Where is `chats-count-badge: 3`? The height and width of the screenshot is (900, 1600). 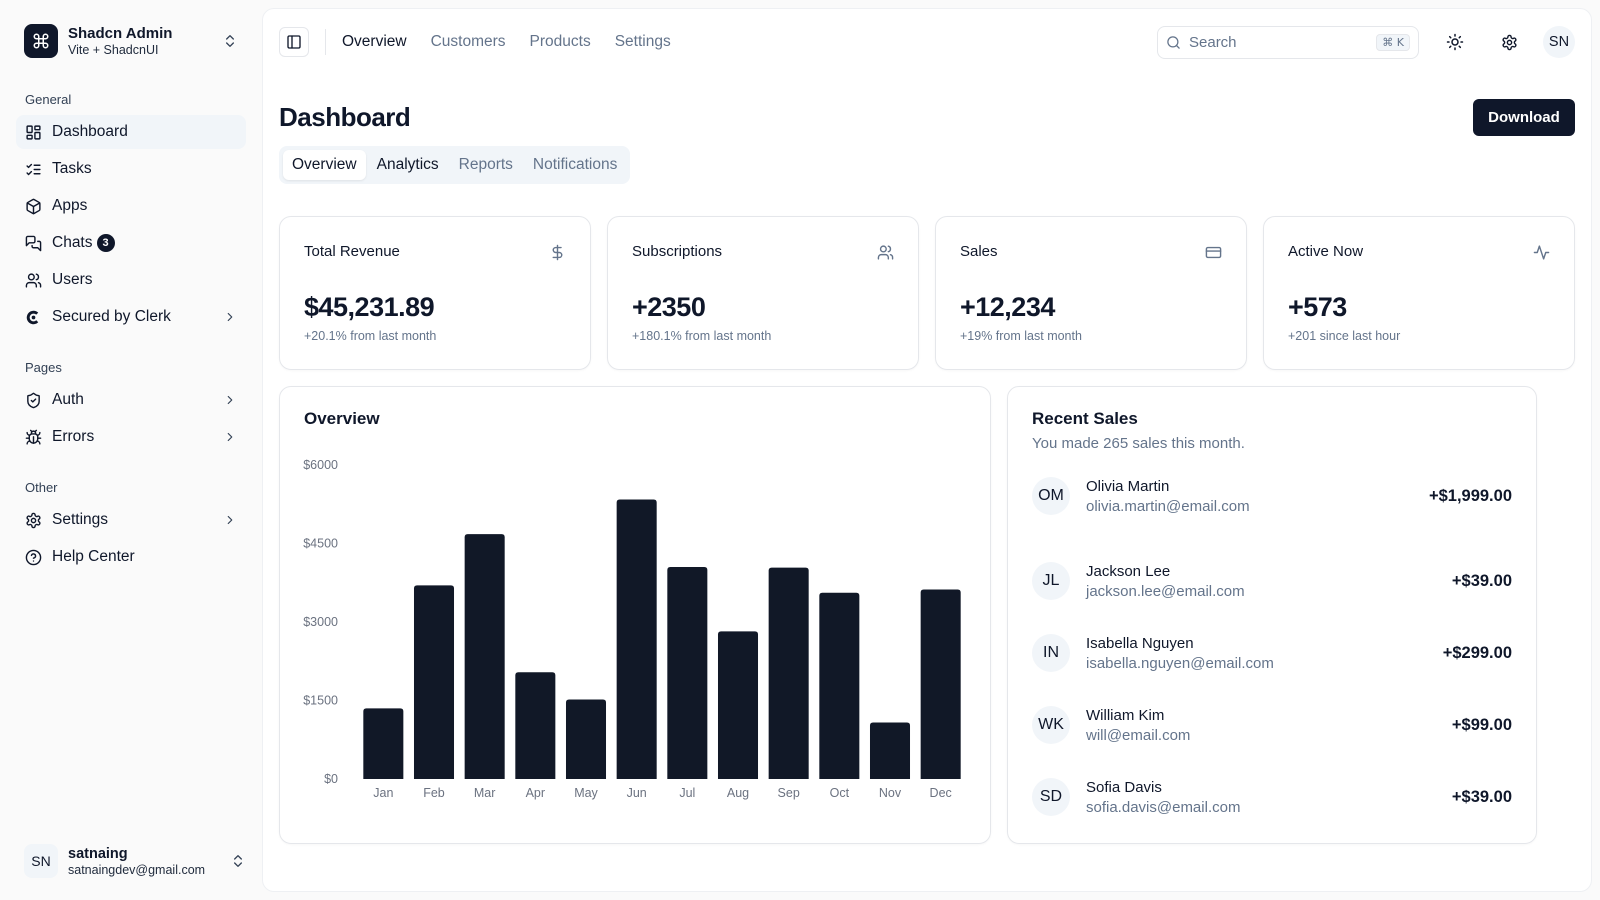 chats-count-badge: 3 is located at coordinates (105, 243).